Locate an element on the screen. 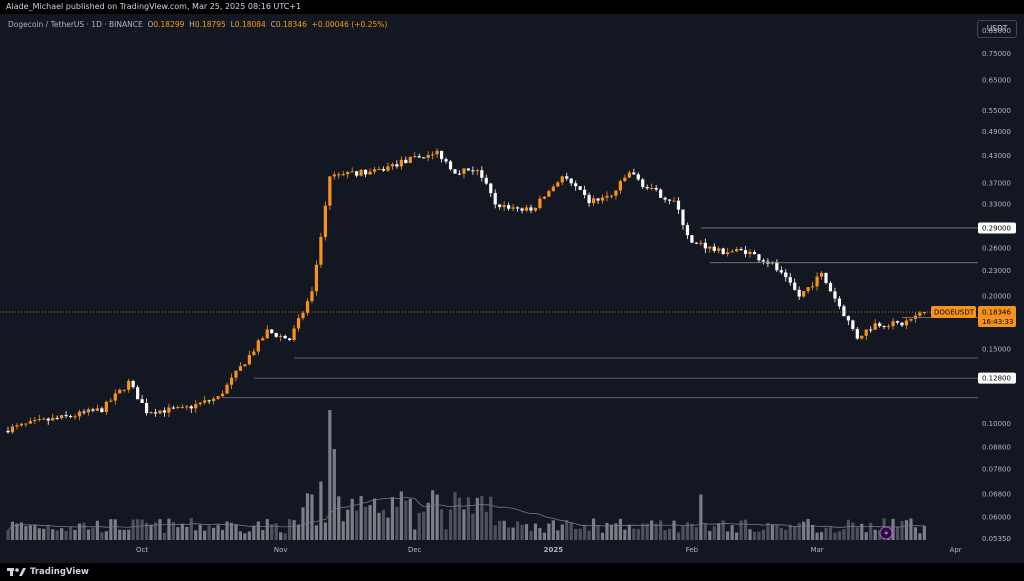 This screenshot has height=581, width=1024. level-label-bg is located at coordinates (997, 378).